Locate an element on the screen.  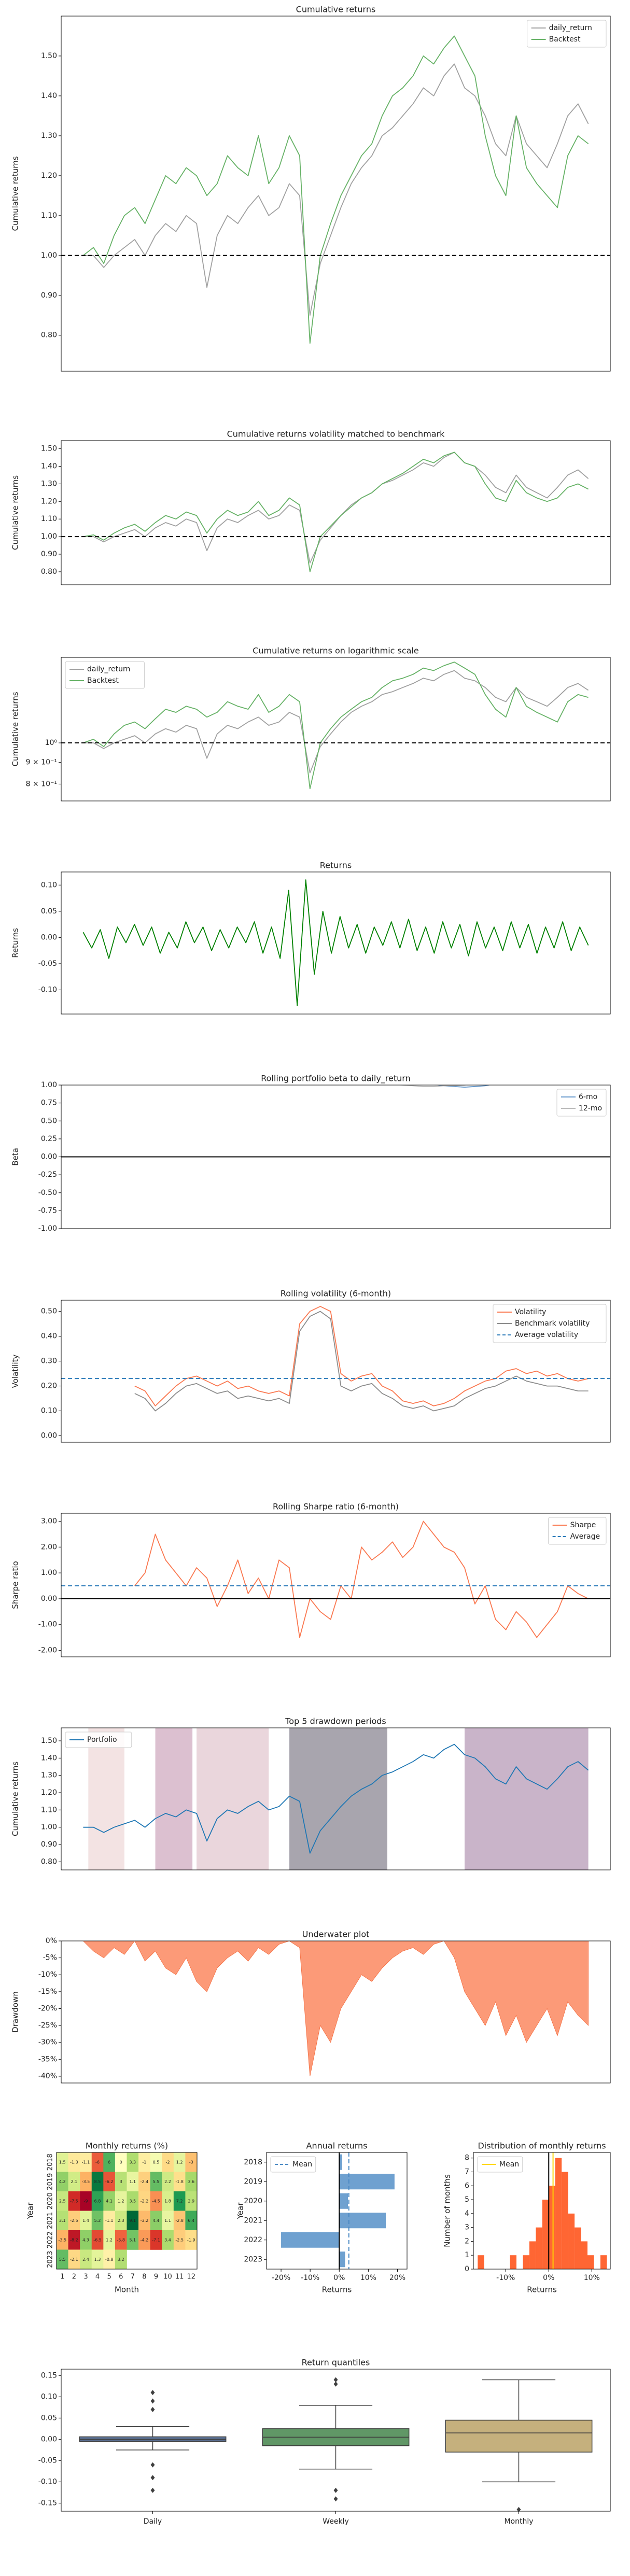
y-tick-label: 0.40 is located at coordinates (49, 1336).